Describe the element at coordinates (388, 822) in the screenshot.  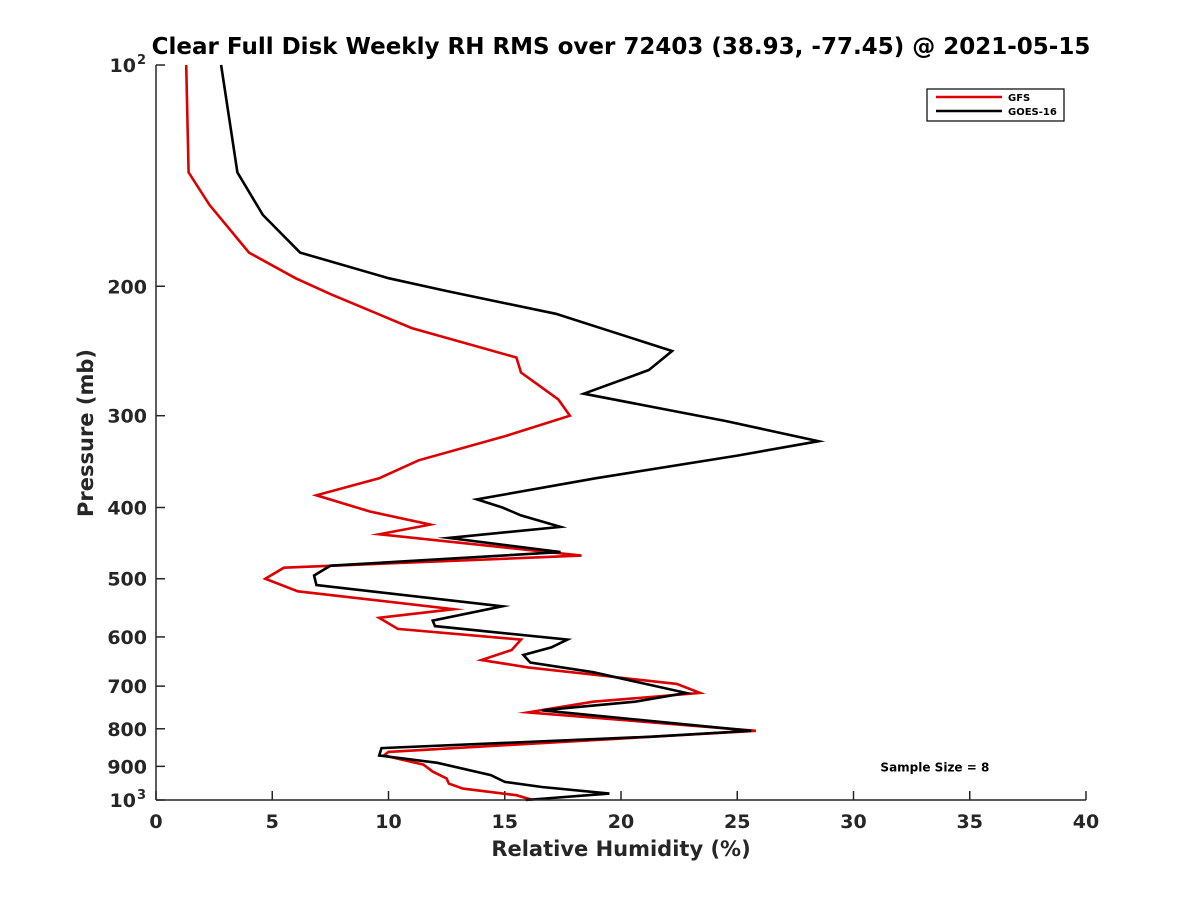
I see `x-tick-label: 10` at that location.